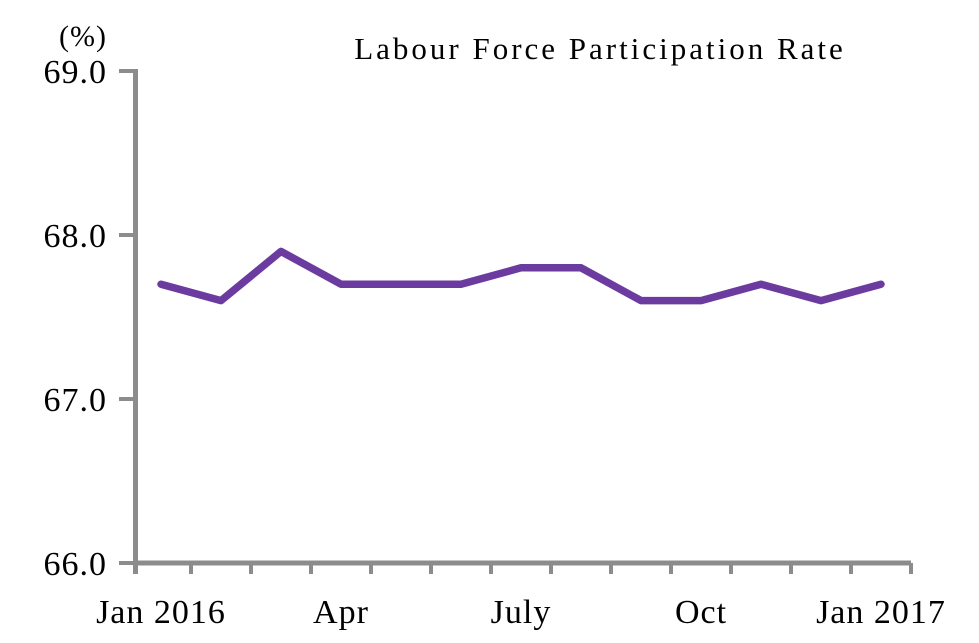 The image size is (979, 643). Describe the element at coordinates (881, 612) in the screenshot. I see `x-tick-label: Jan 2017` at that location.